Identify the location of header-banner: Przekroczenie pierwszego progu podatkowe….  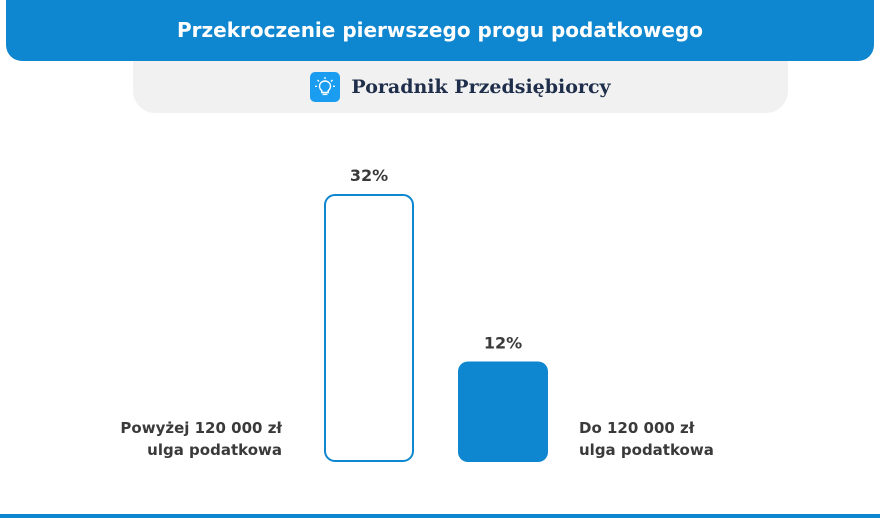
(440, 30).